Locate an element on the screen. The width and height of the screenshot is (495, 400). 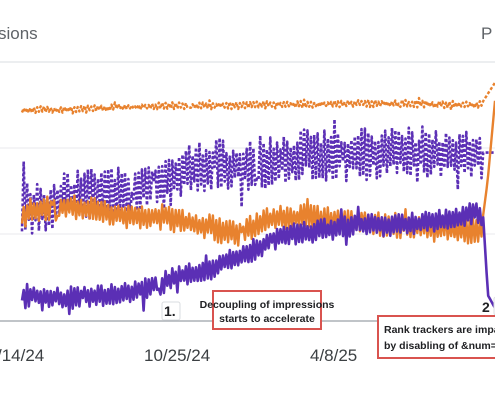
annotation-number: 2 is located at coordinates (486, 307).